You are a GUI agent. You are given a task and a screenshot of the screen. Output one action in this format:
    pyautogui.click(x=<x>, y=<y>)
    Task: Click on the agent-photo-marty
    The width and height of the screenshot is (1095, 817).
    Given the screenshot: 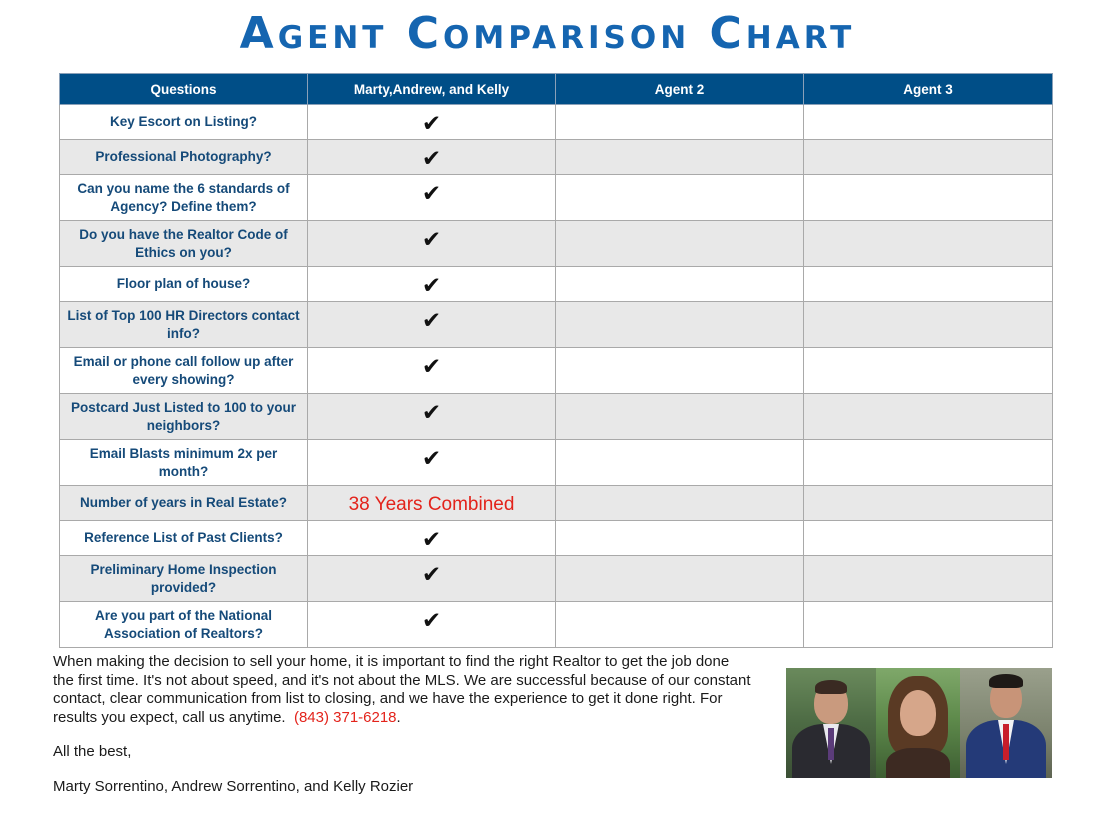 What is the action you would take?
    pyautogui.click(x=831, y=723)
    